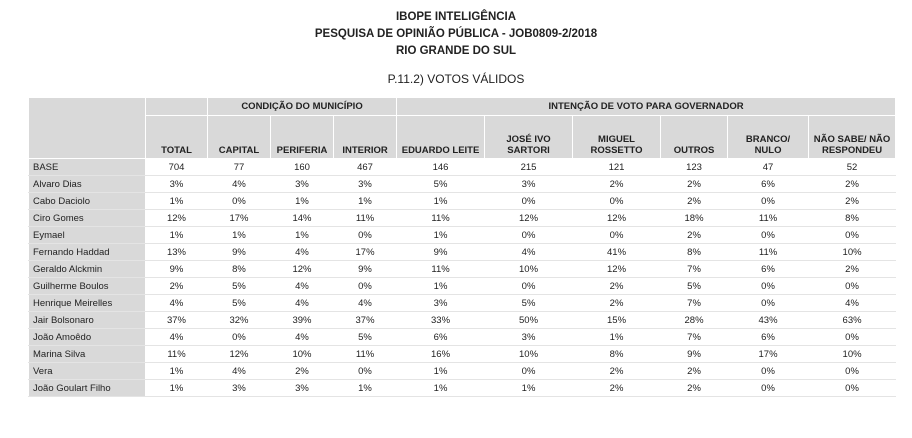 The width and height of the screenshot is (912, 438). I want to click on subtitle: P.11.2) VOTOS VÁLIDOS, so click(456, 79).